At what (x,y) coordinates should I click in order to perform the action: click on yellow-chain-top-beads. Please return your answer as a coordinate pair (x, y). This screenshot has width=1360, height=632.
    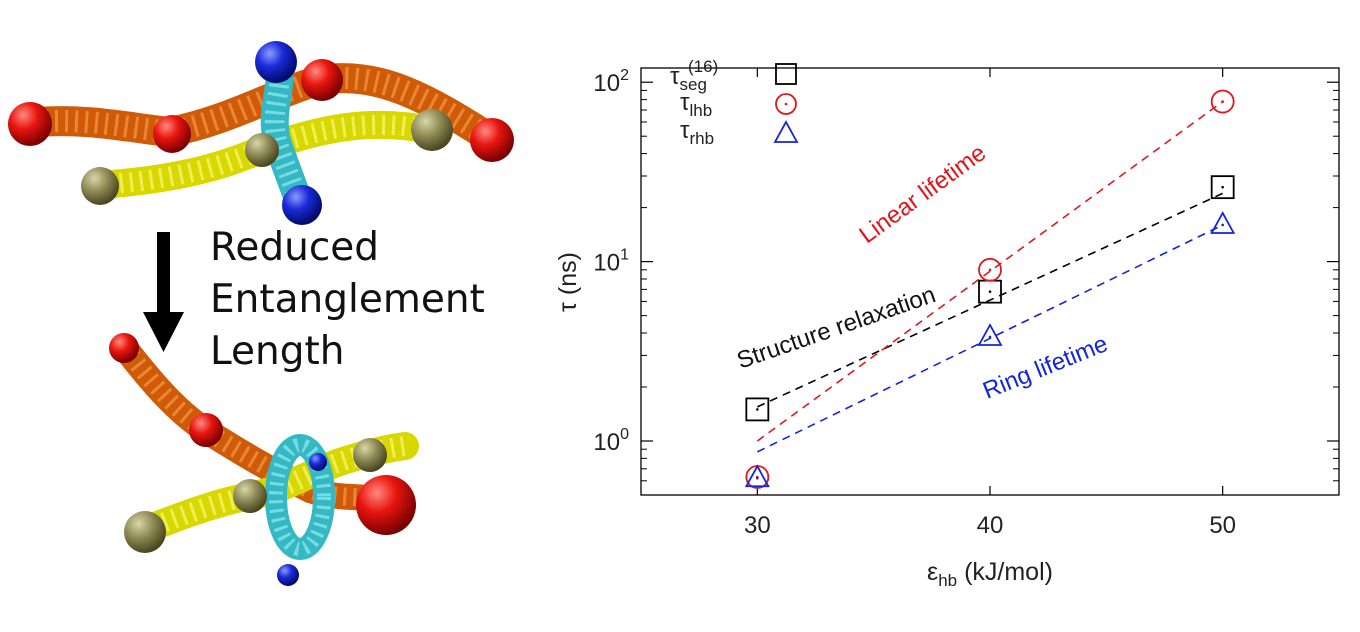
    Looking at the image, I should click on (265, 154).